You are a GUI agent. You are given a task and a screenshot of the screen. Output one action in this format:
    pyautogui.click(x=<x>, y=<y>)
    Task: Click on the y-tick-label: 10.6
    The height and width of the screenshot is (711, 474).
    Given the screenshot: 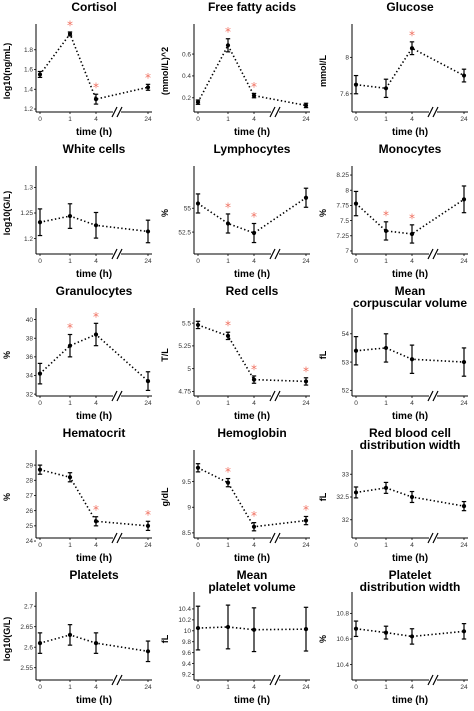 What is the action you would take?
    pyautogui.click(x=342, y=639)
    